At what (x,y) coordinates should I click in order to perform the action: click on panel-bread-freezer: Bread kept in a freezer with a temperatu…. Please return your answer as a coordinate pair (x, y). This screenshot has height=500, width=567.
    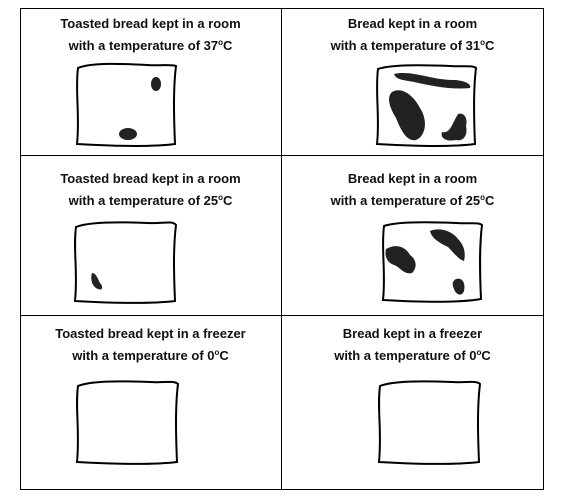
    Looking at the image, I should click on (412, 395).